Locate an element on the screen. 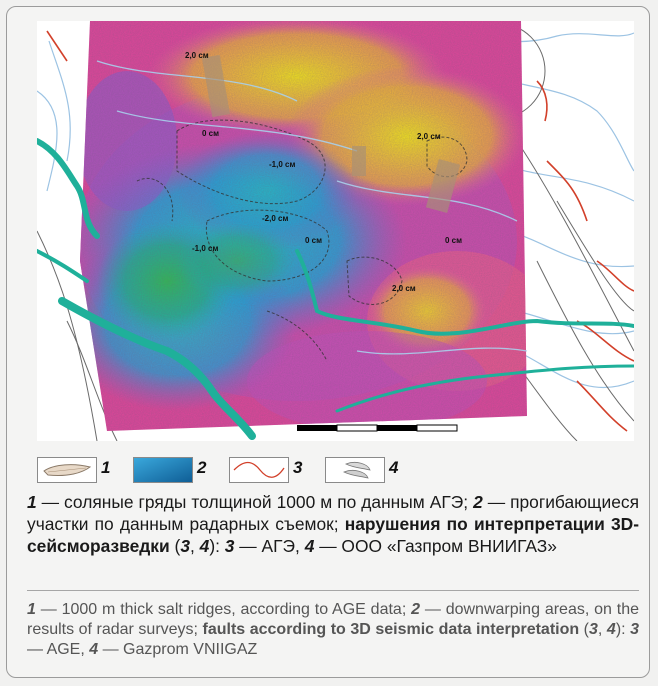  salt-ridge-areas is located at coordinates (331, 133).